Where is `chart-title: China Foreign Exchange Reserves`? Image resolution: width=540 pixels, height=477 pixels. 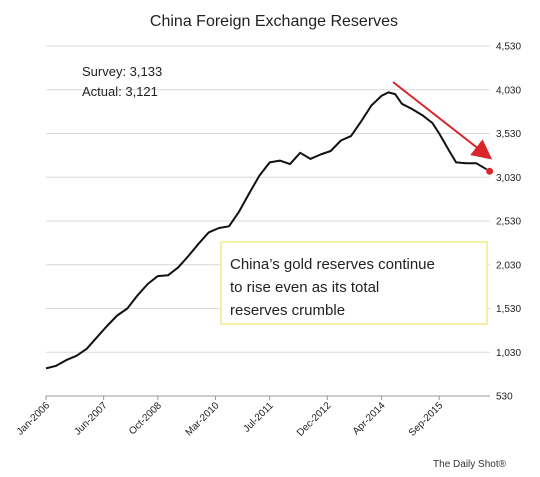 chart-title: China Foreign Exchange Reserves is located at coordinates (274, 21).